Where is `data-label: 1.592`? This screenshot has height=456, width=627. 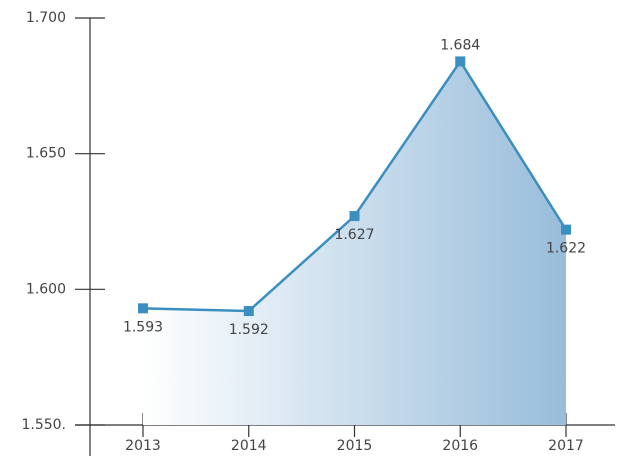 data-label: 1.592 is located at coordinates (249, 330).